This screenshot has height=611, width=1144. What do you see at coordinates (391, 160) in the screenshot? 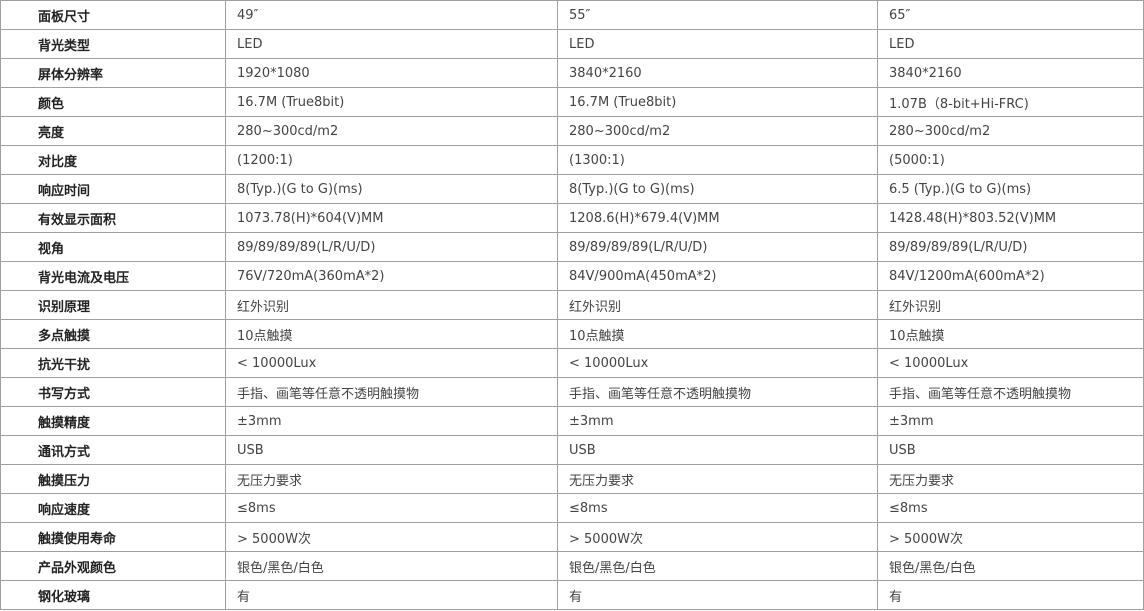
I see `spec-cell: (1200:1)` at bounding box center [391, 160].